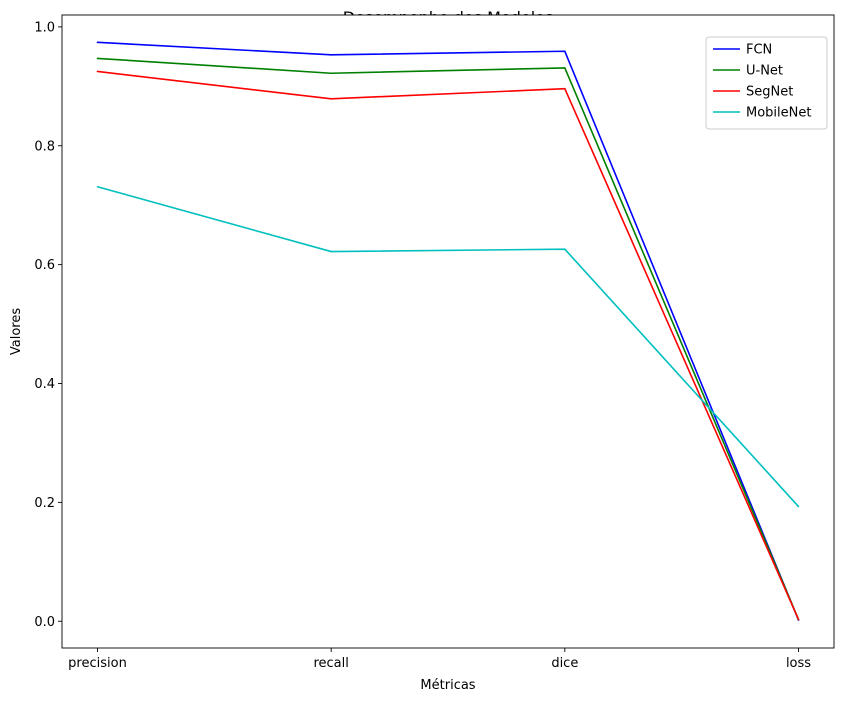 The image size is (846, 701). I want to click on legend-box, so click(766, 83).